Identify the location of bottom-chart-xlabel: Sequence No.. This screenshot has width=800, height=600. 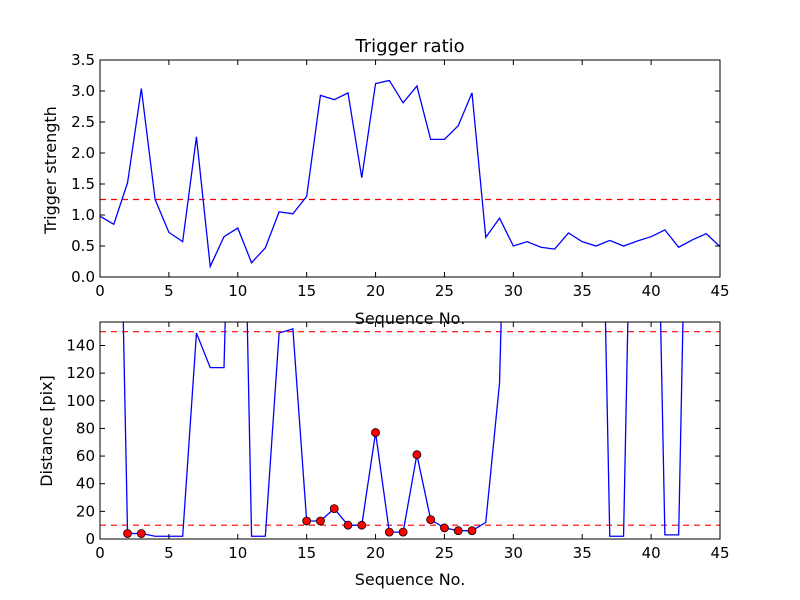
(410, 579).